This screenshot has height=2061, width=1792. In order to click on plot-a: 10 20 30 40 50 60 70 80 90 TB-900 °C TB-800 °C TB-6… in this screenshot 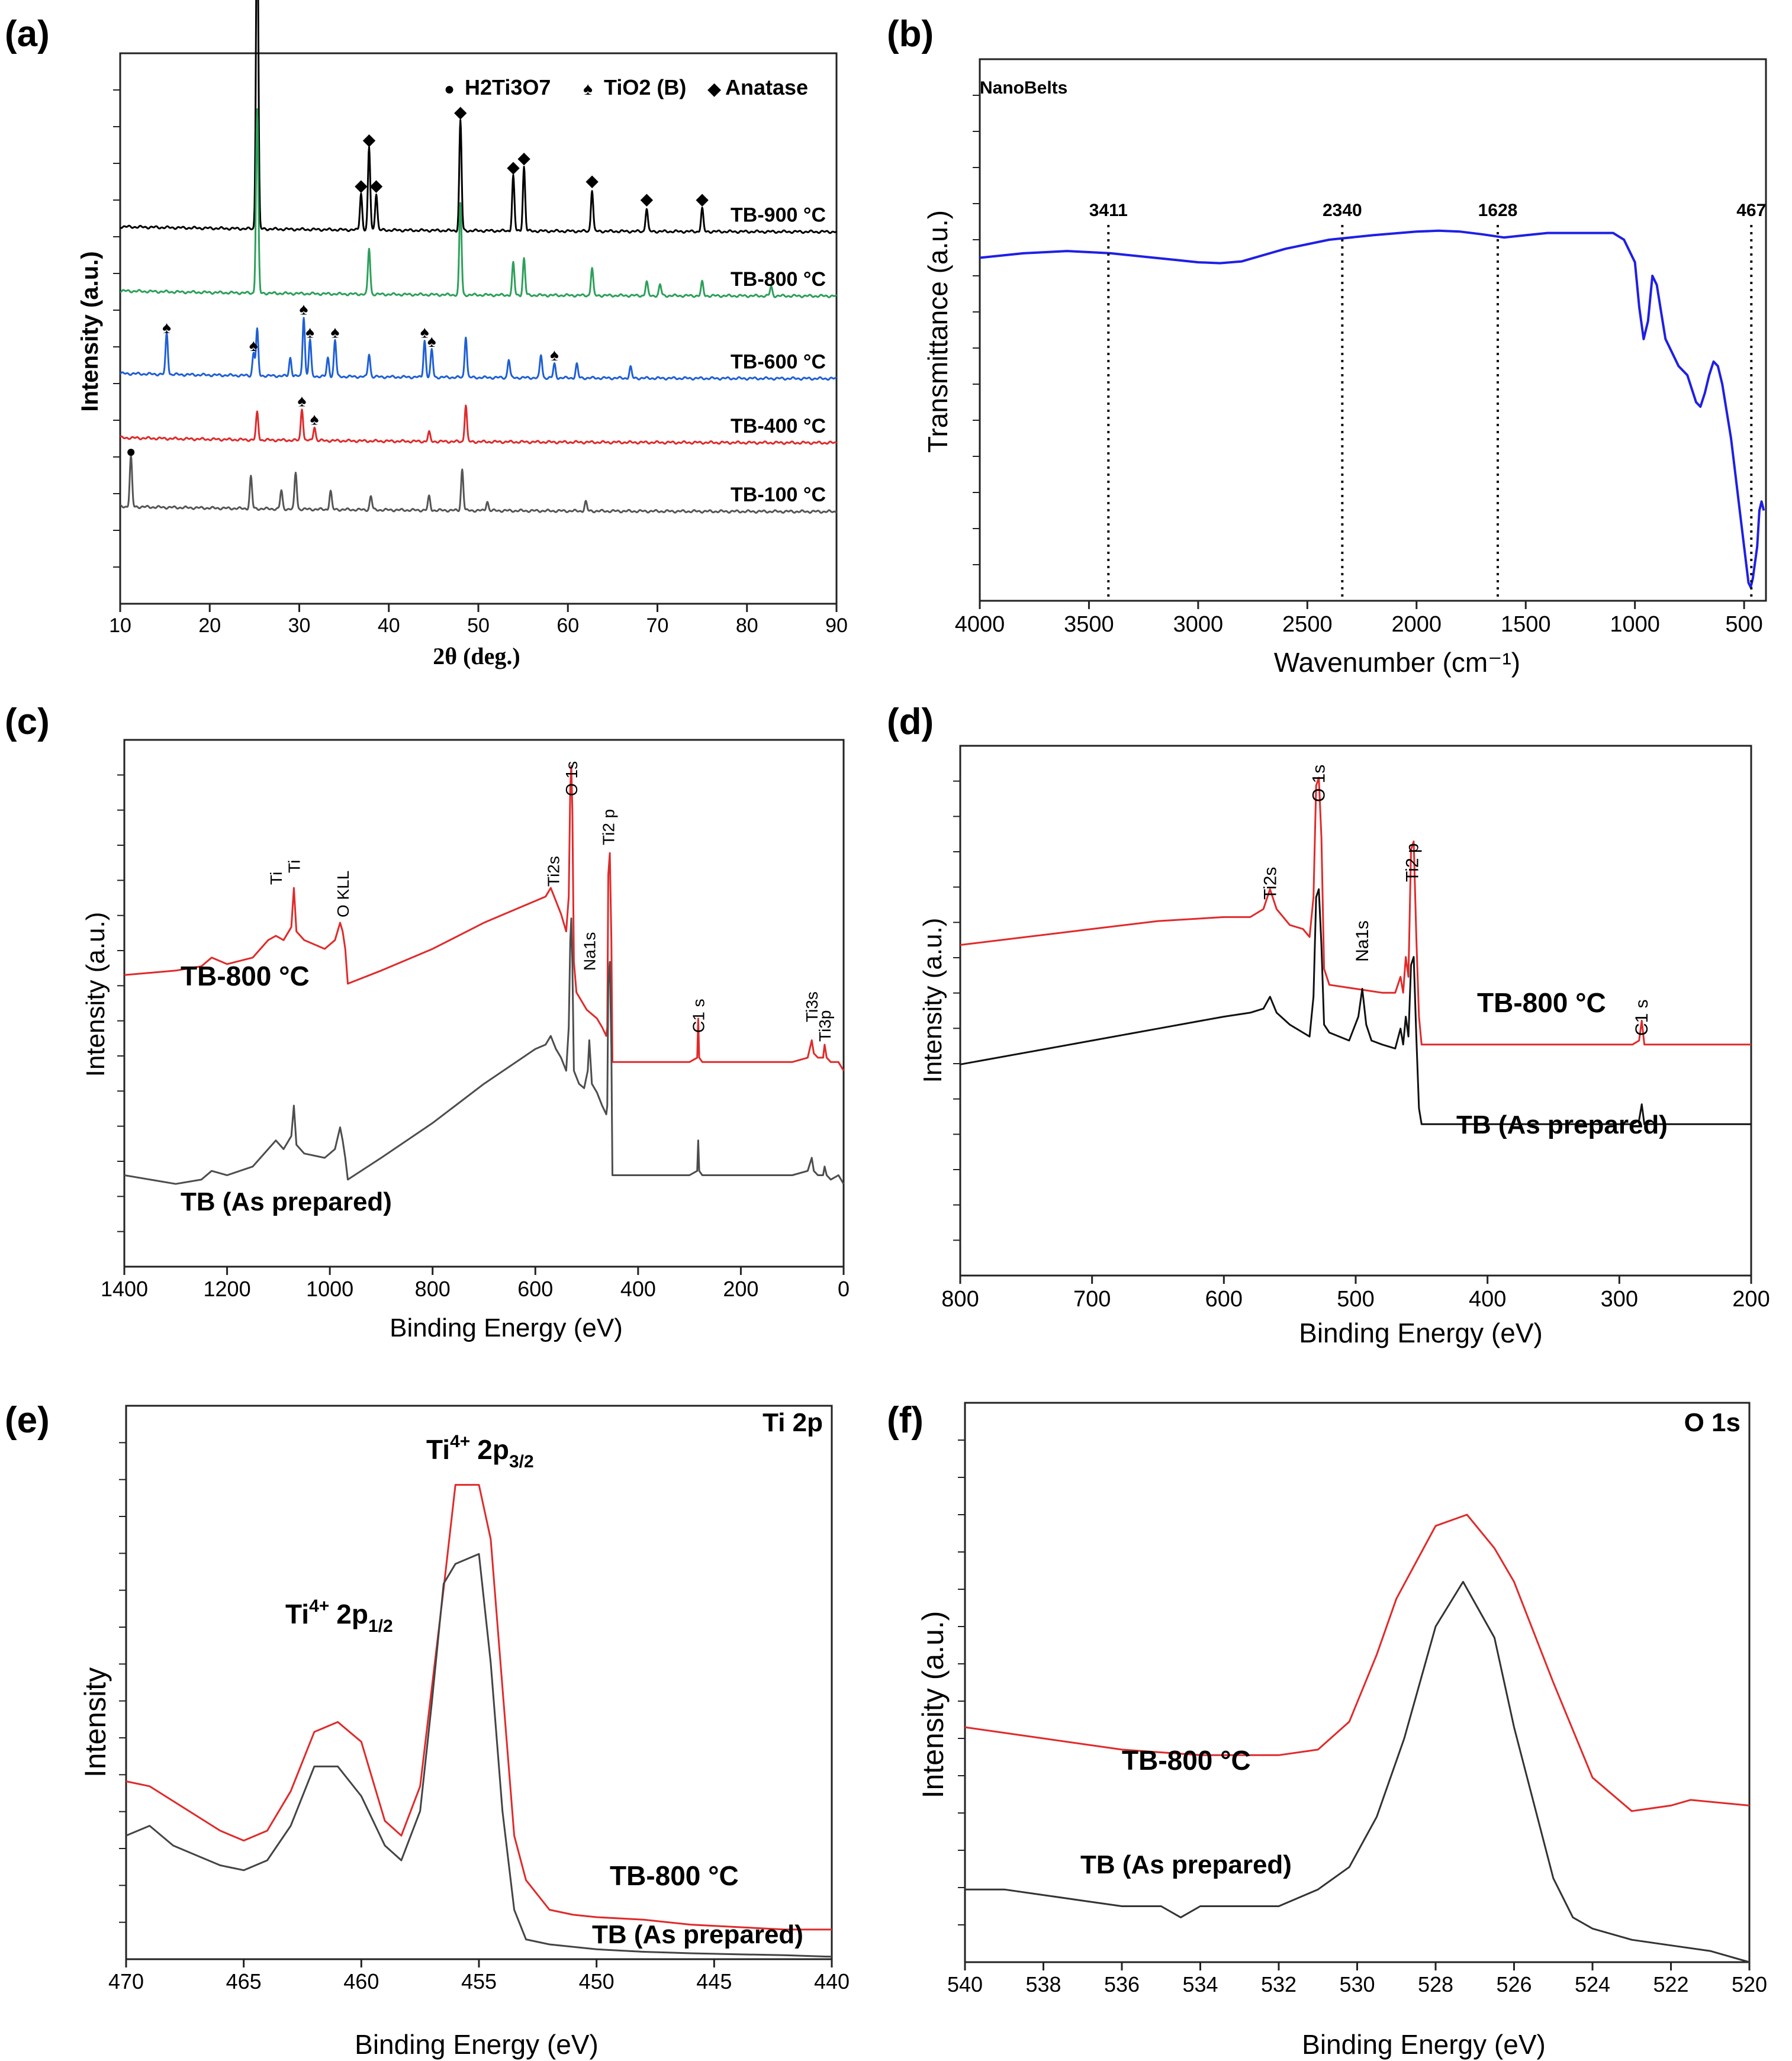, I will do `click(479, 318)`.